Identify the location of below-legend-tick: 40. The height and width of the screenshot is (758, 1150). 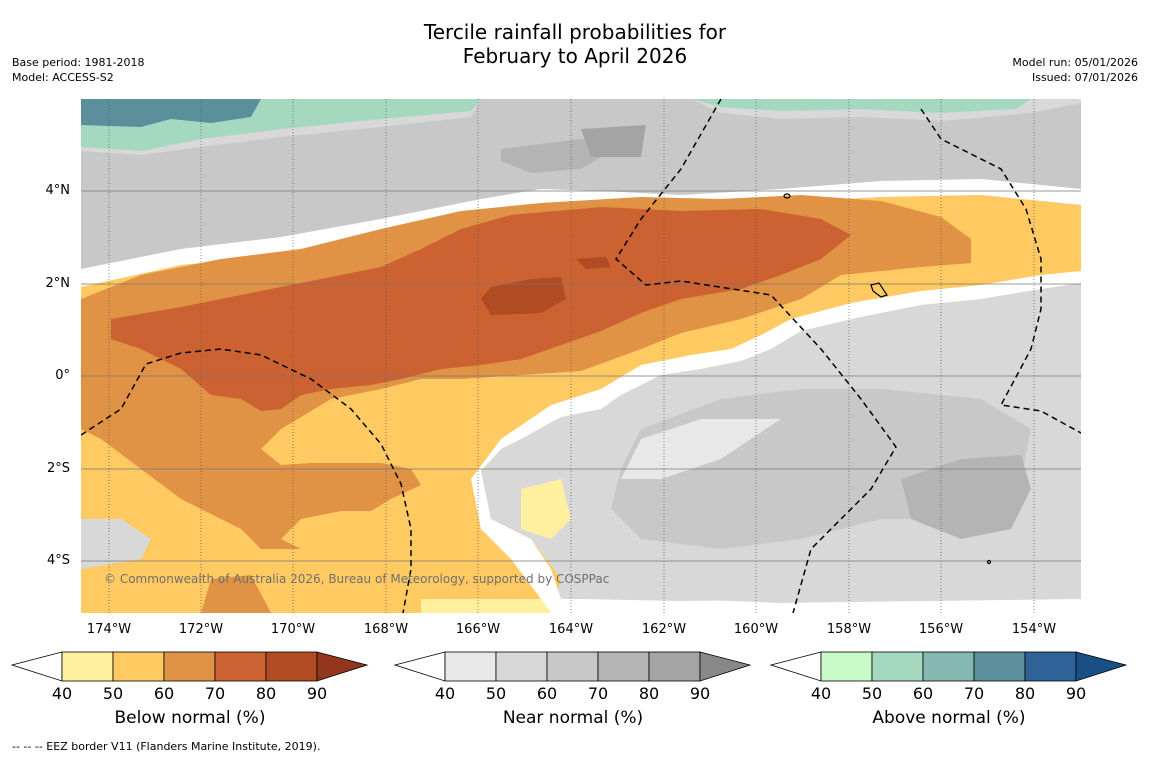
(62, 693).